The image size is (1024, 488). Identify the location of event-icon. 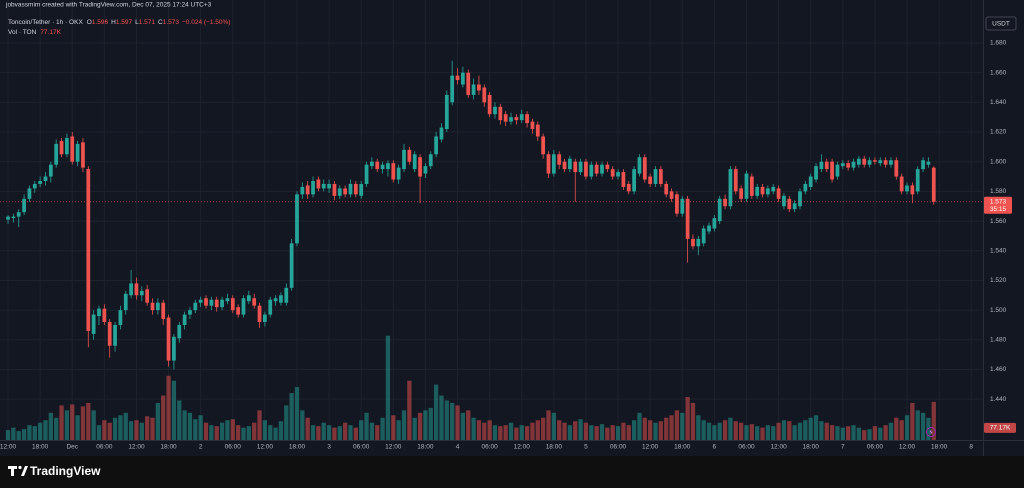
(931, 432).